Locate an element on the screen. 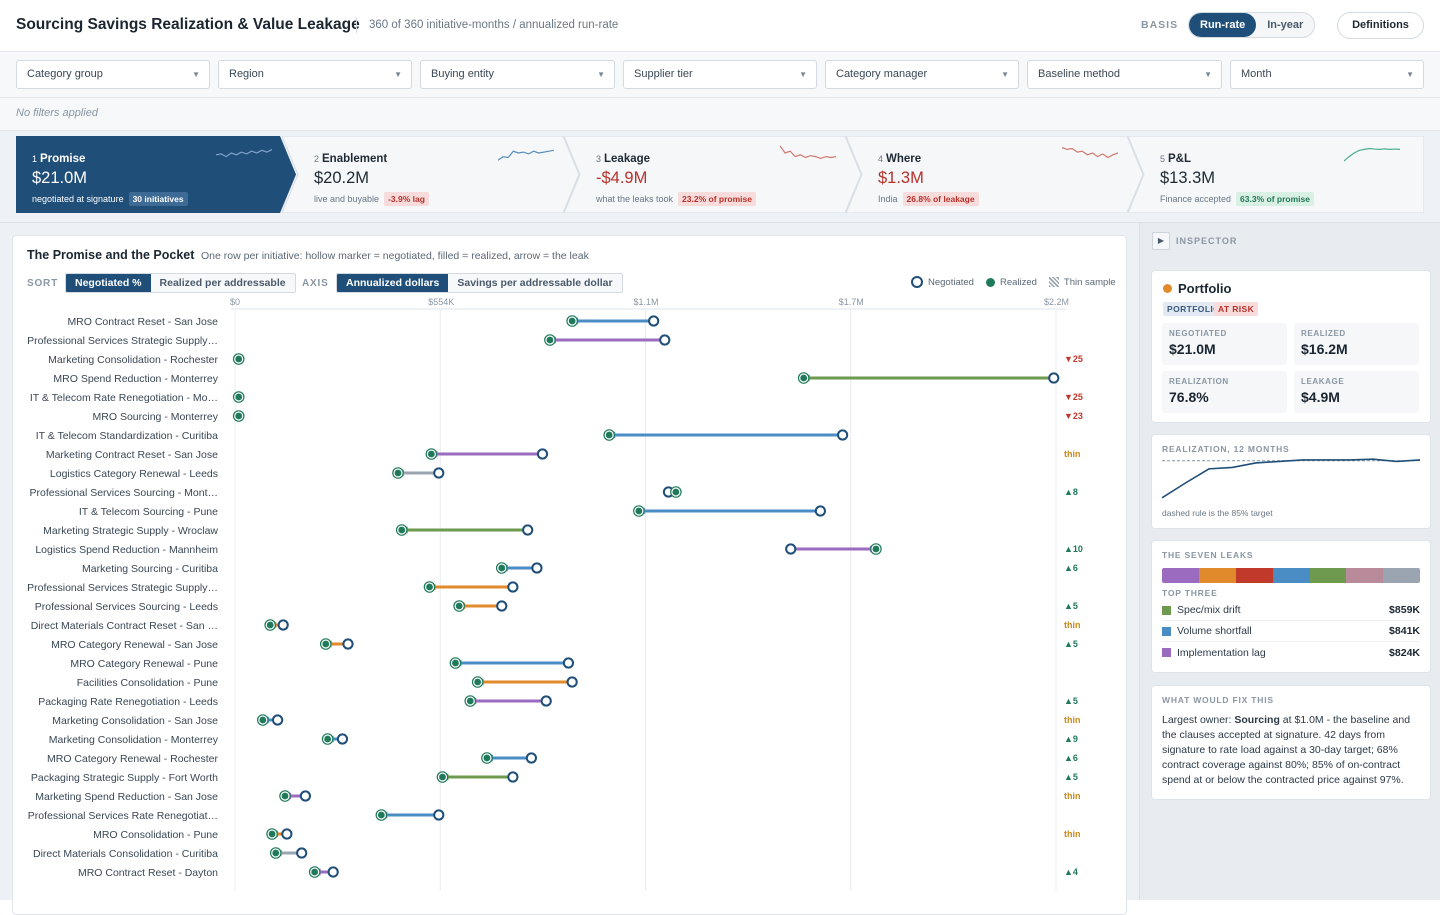  sparkline-path is located at coordinates (244, 153).